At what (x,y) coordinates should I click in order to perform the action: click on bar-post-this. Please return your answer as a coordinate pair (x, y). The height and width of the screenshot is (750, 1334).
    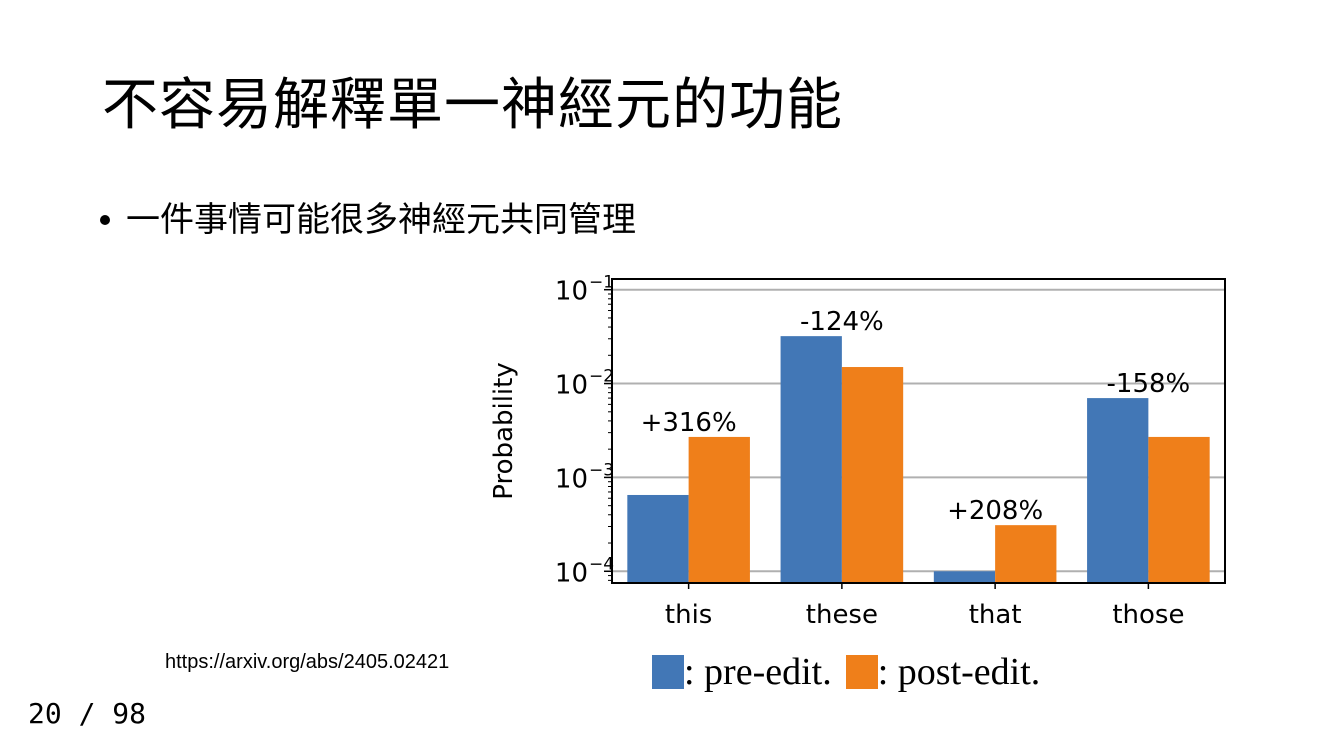
    Looking at the image, I should click on (719, 509).